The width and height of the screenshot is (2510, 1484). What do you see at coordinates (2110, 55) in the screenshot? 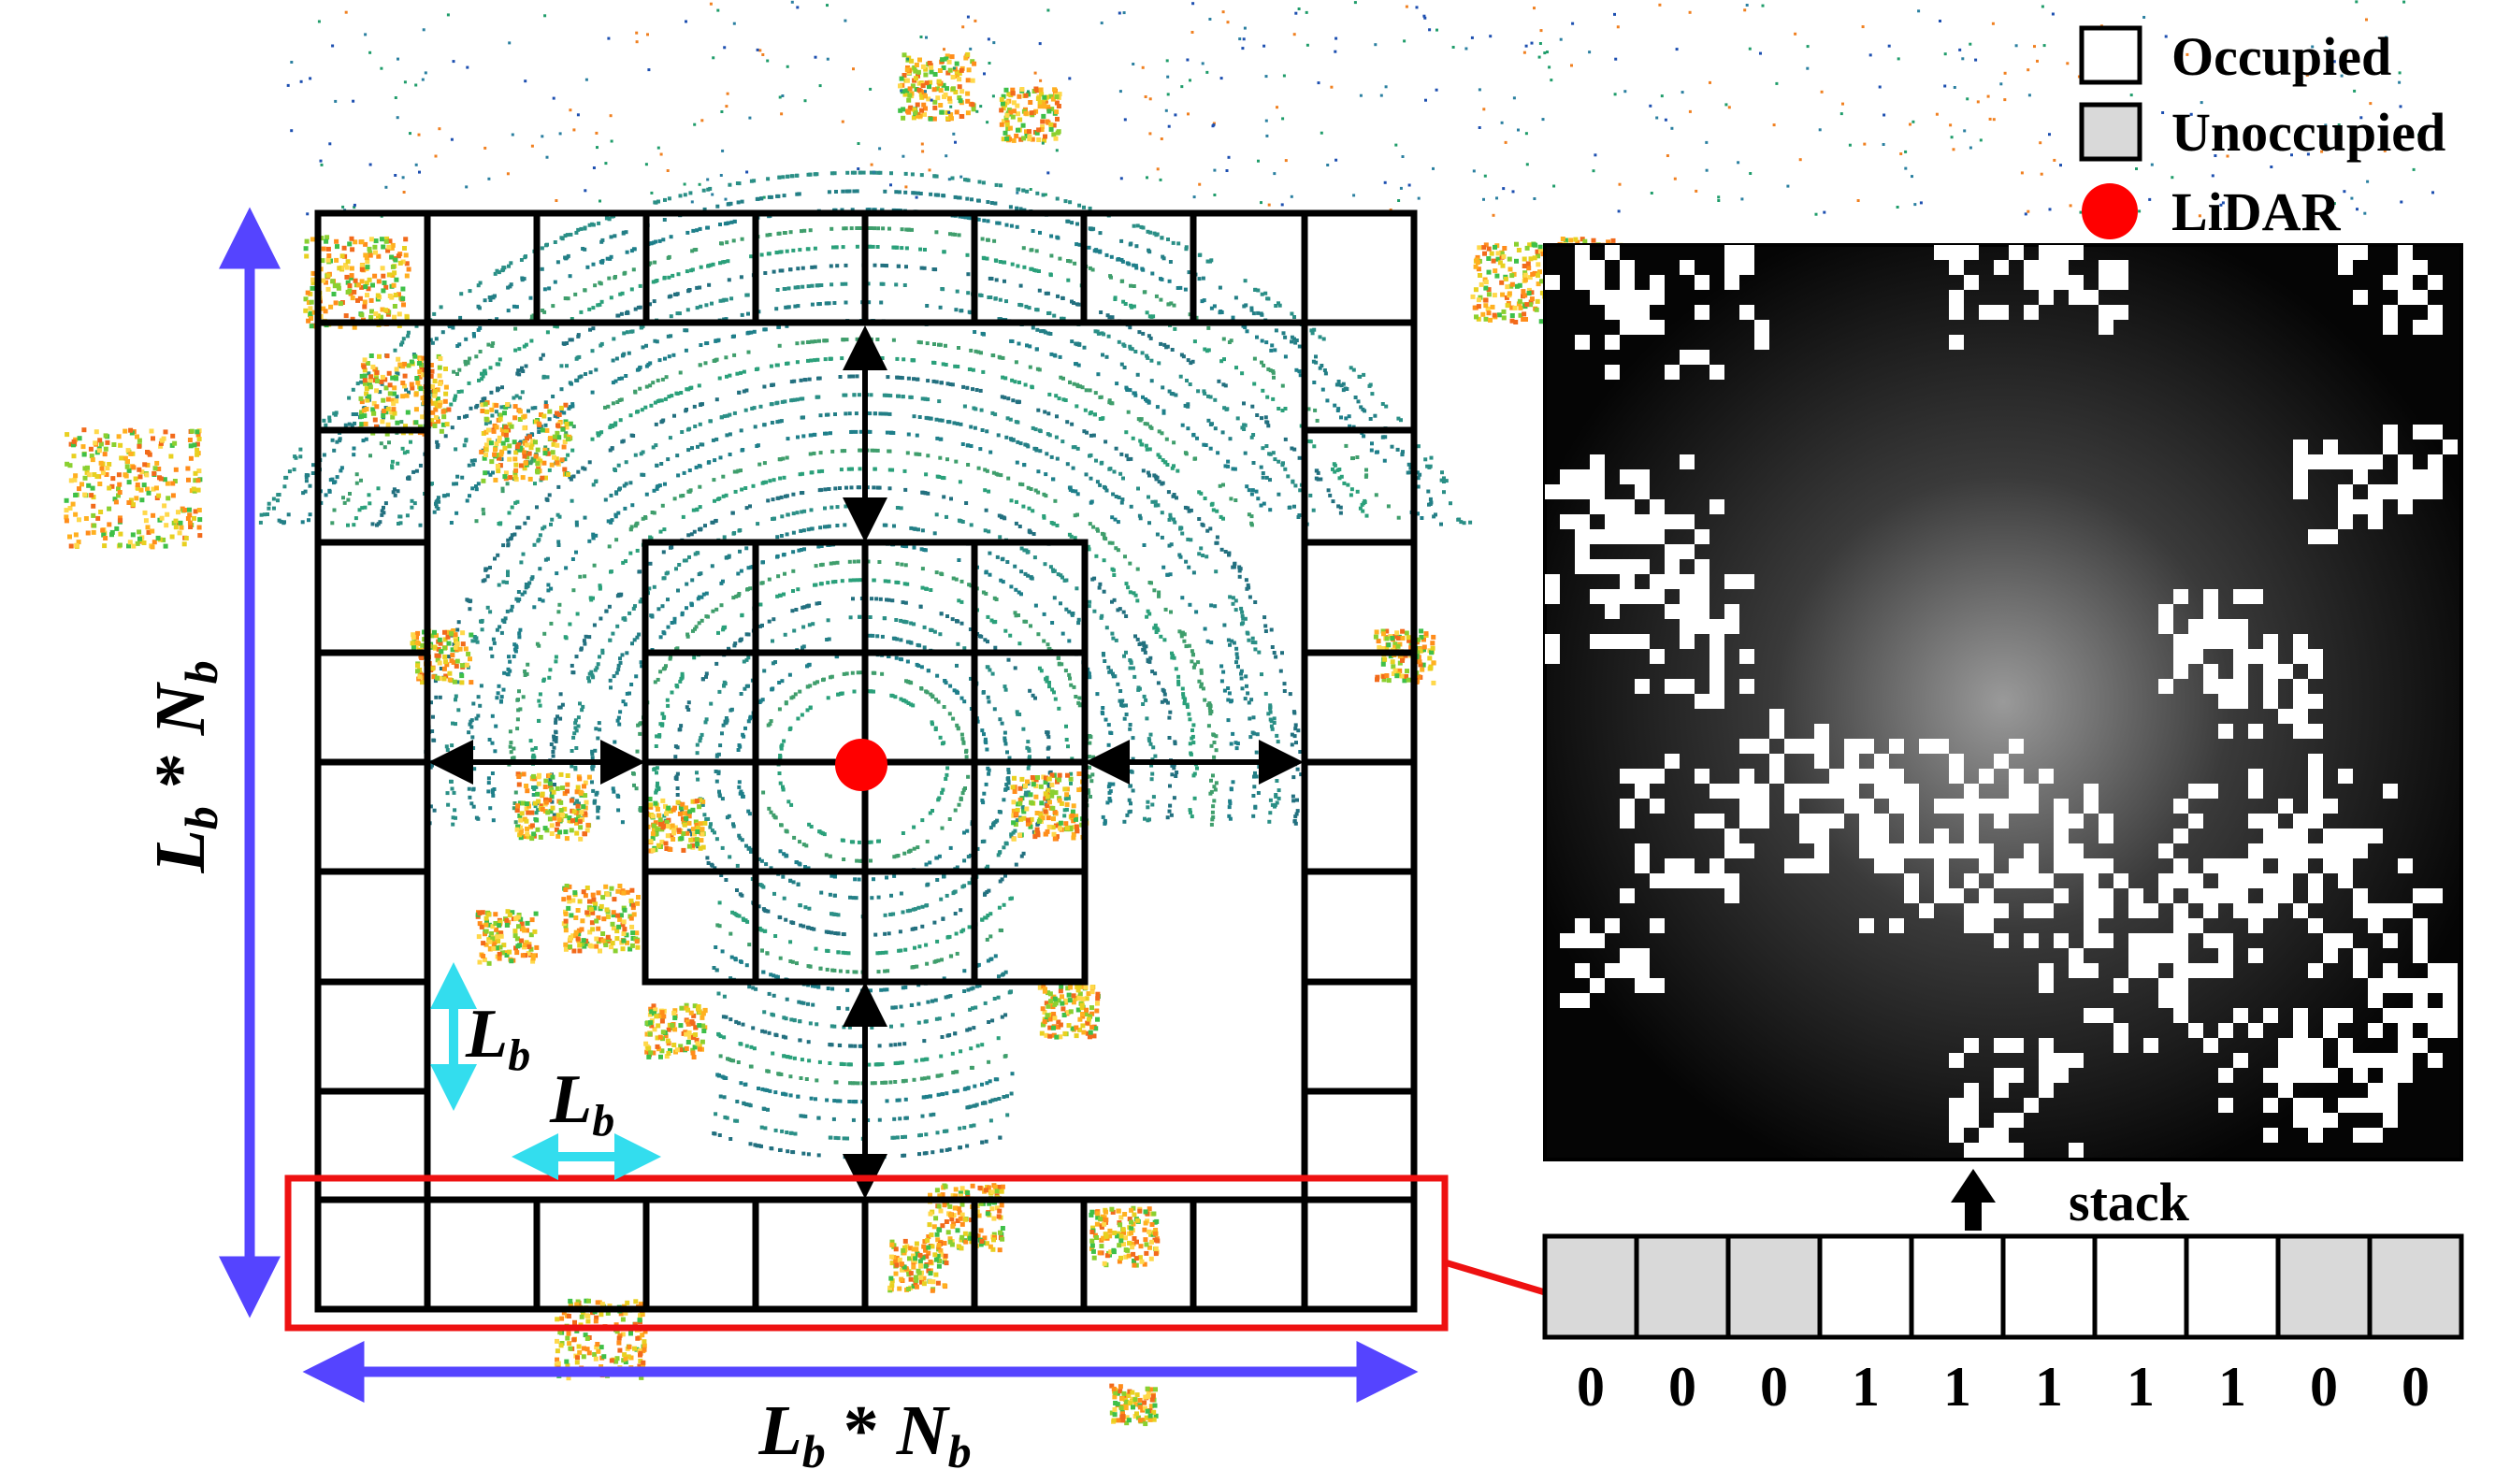
I see `legend-occupied-swatch` at bounding box center [2110, 55].